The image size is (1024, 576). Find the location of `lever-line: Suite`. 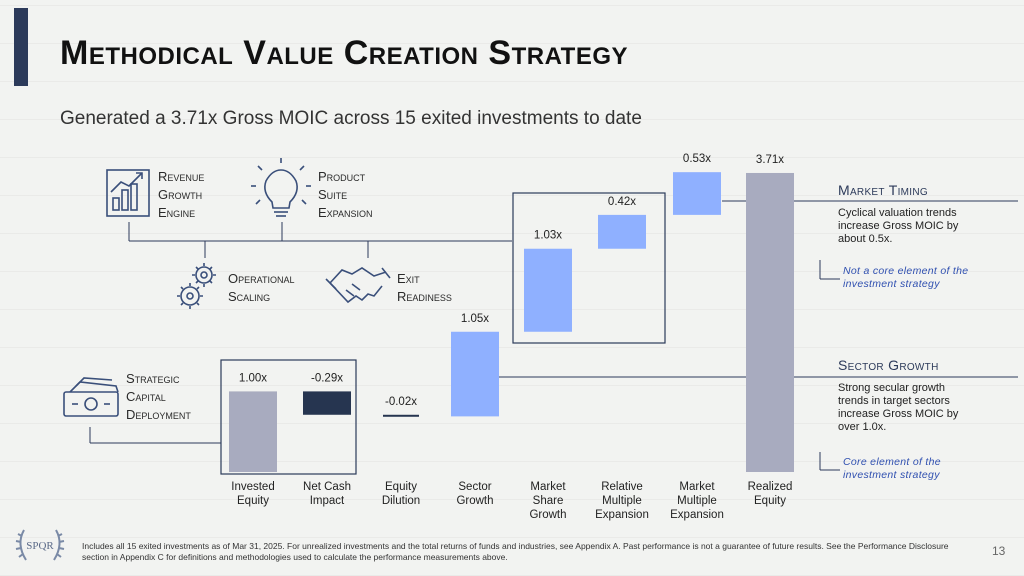

lever-line: Suite is located at coordinates (333, 194).